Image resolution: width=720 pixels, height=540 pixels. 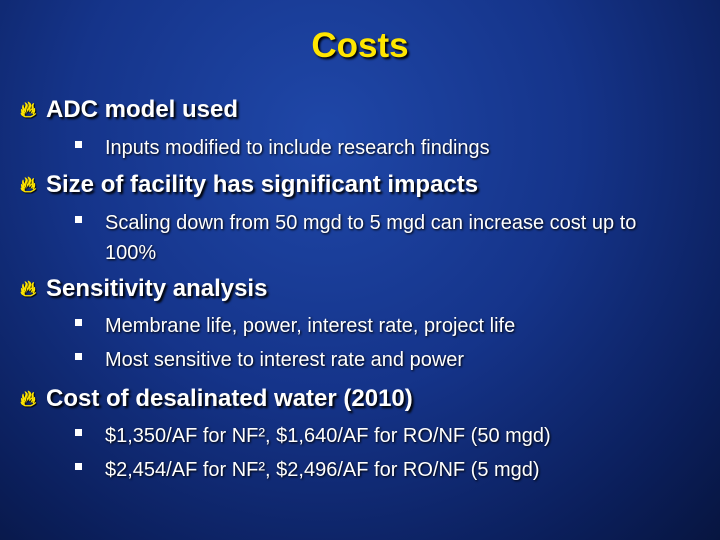 I want to click on bullet-item: 🔥︎ Sensitivity analysis, so click(x=143, y=289).